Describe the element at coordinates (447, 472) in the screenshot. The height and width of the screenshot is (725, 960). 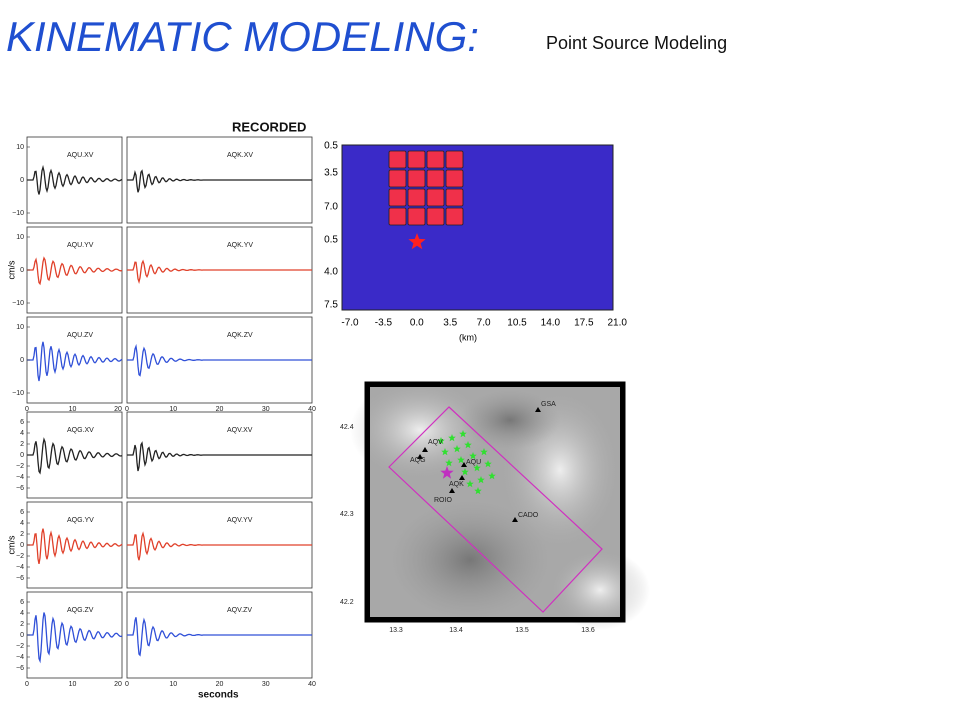
I see `epicenter` at that location.